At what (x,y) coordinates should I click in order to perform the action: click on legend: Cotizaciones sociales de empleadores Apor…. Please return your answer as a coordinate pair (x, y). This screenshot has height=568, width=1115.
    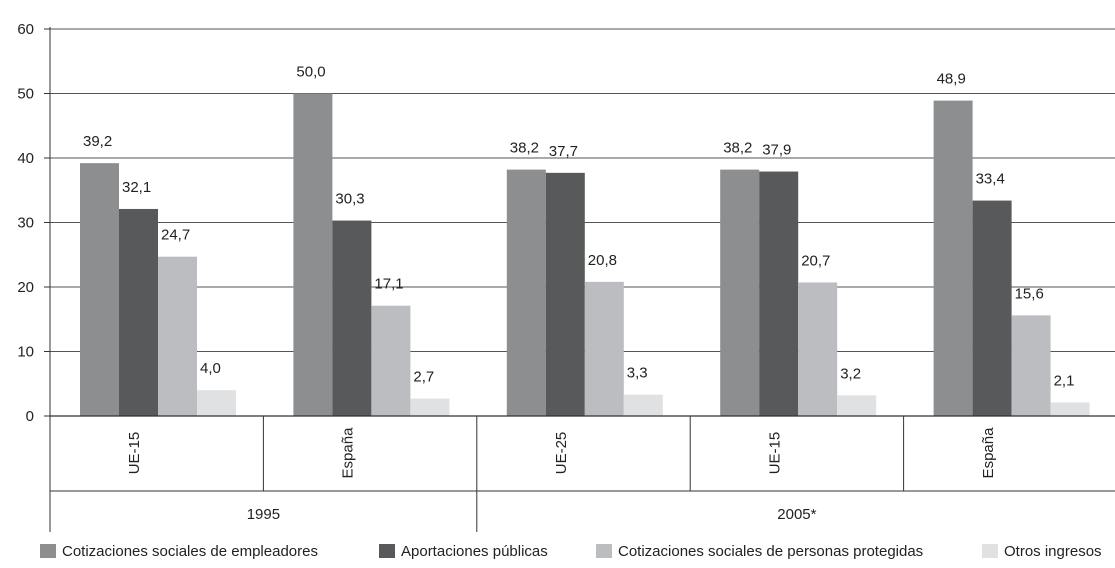
    Looking at the image, I should click on (571, 551).